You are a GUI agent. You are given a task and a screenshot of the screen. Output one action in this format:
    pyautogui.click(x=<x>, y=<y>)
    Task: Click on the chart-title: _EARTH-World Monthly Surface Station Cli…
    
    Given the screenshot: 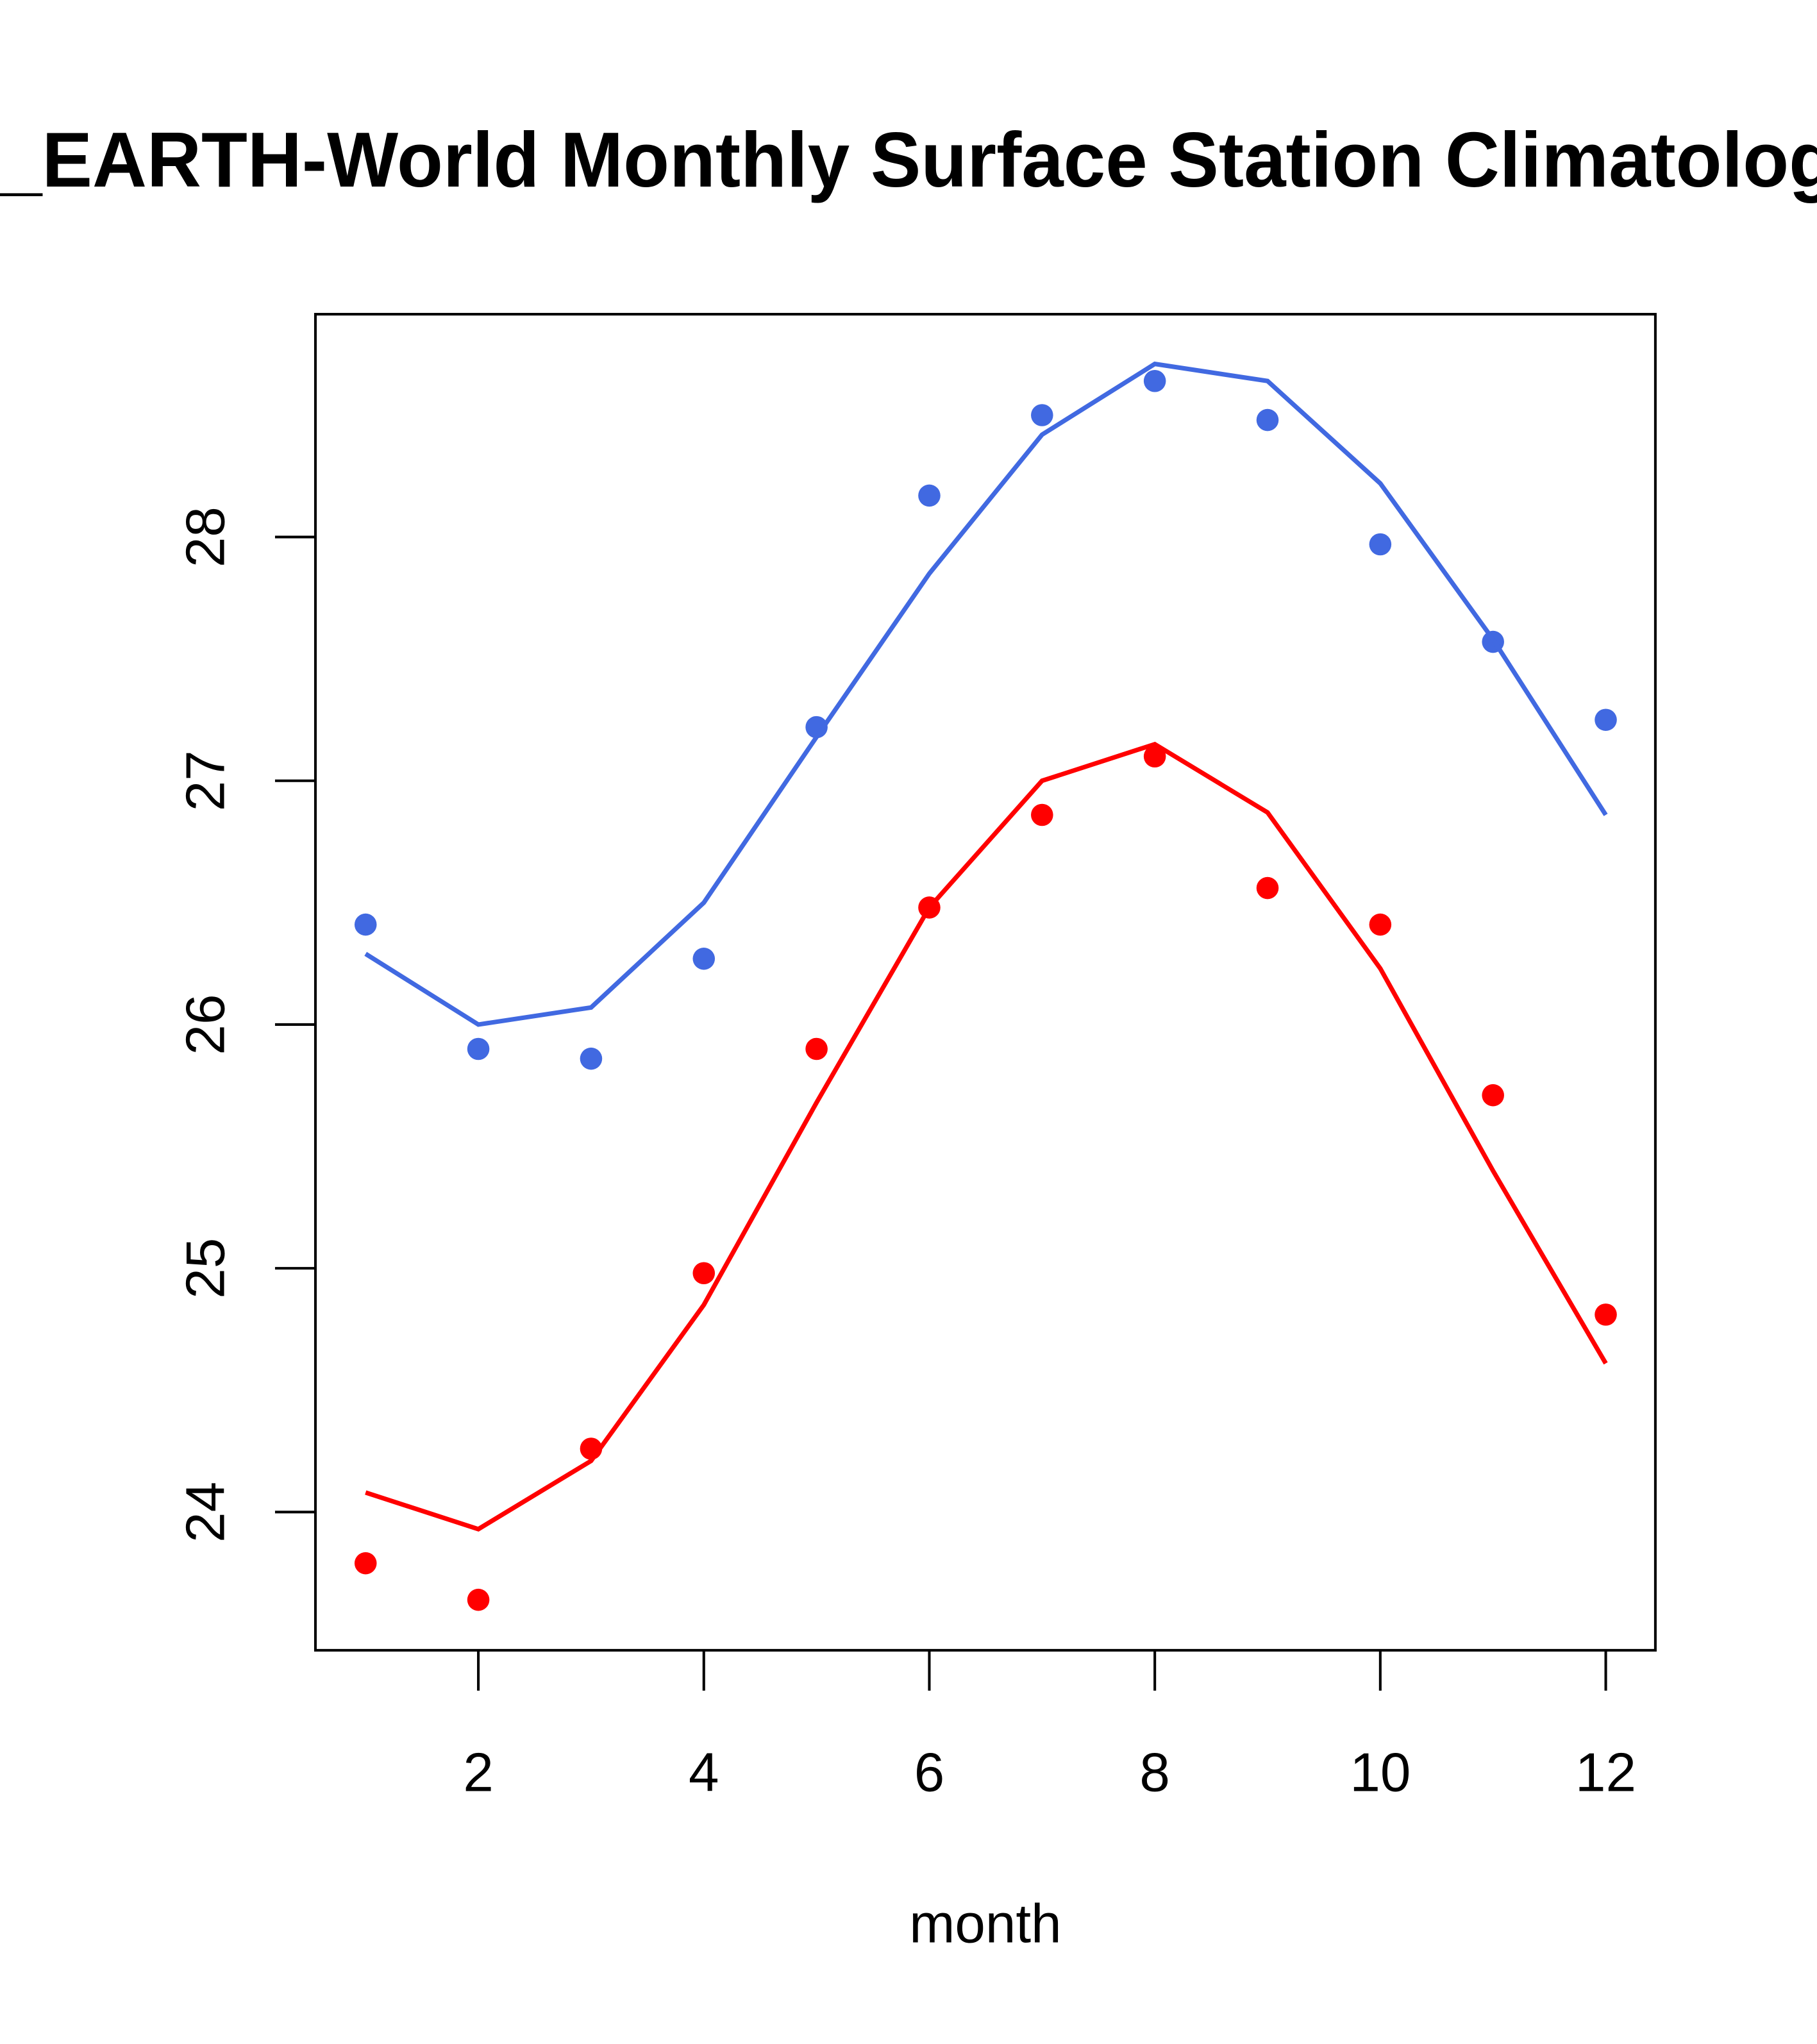 What is the action you would take?
    pyautogui.click(x=908, y=159)
    